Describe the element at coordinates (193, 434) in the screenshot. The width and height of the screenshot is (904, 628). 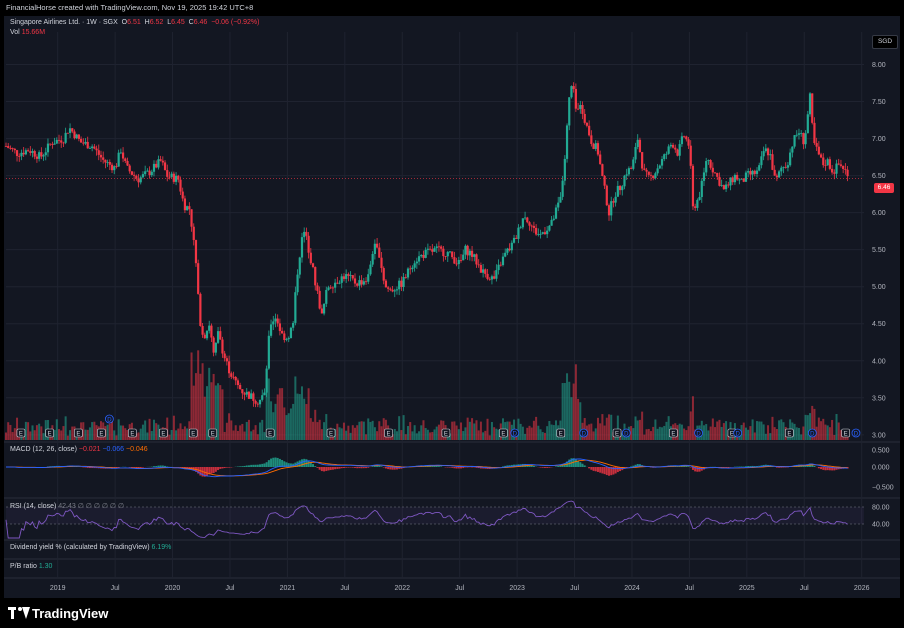
I see `marker-label: E` at that location.